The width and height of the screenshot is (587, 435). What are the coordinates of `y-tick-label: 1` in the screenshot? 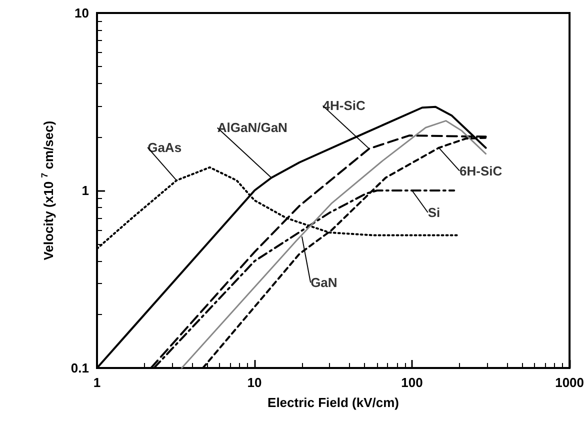 It's located at (85, 190).